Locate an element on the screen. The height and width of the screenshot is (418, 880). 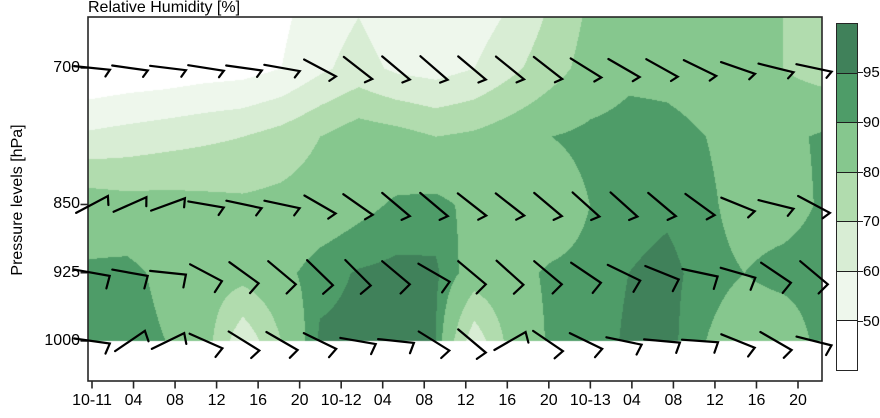
y-tick-label: 1000 is located at coordinates (62, 340).